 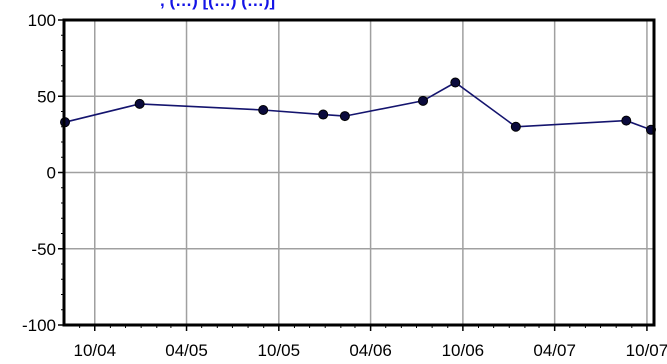 I want to click on series-layer, so click(x=358, y=106).